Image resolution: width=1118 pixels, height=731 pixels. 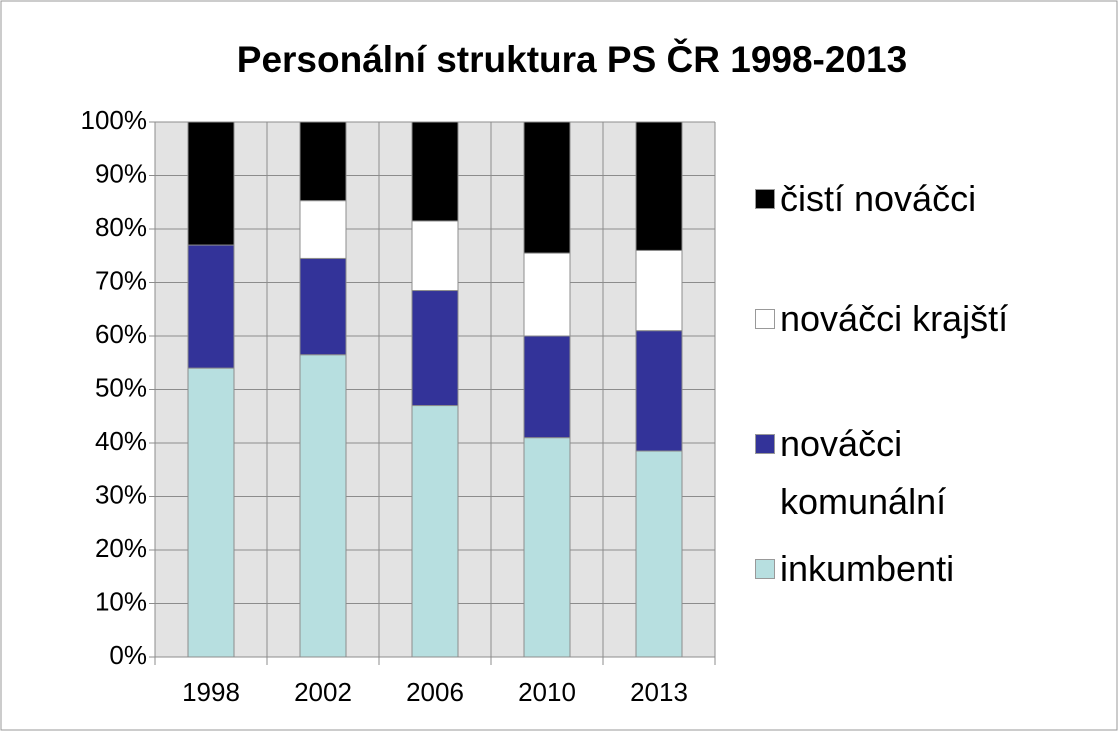 What do you see at coordinates (121, 387) in the screenshot?
I see `y-tick-label: 50%` at bounding box center [121, 387].